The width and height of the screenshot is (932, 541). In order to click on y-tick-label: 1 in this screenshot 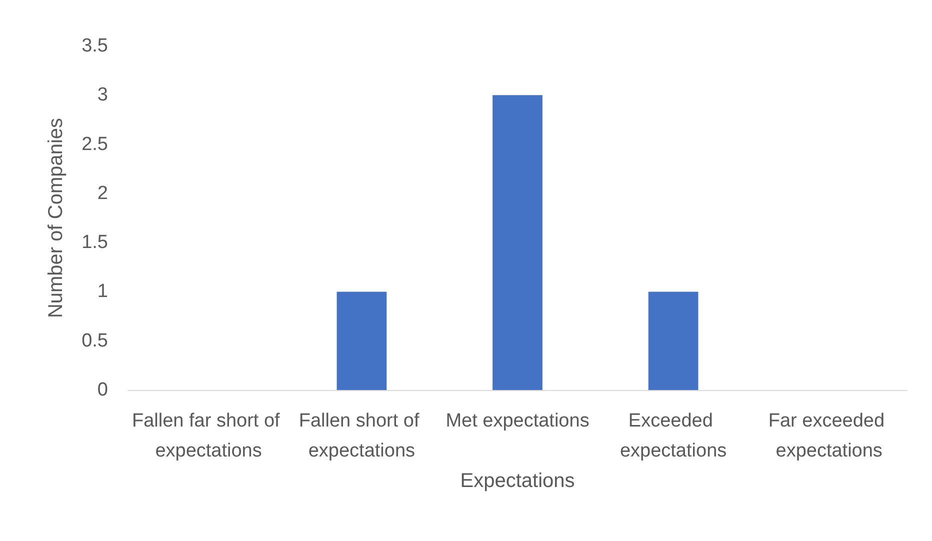, I will do `click(102, 291)`.